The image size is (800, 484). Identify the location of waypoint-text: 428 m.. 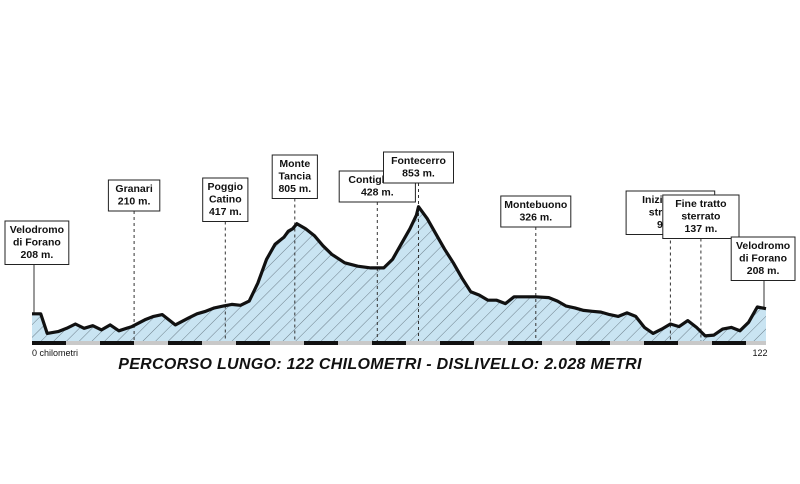
(377, 193).